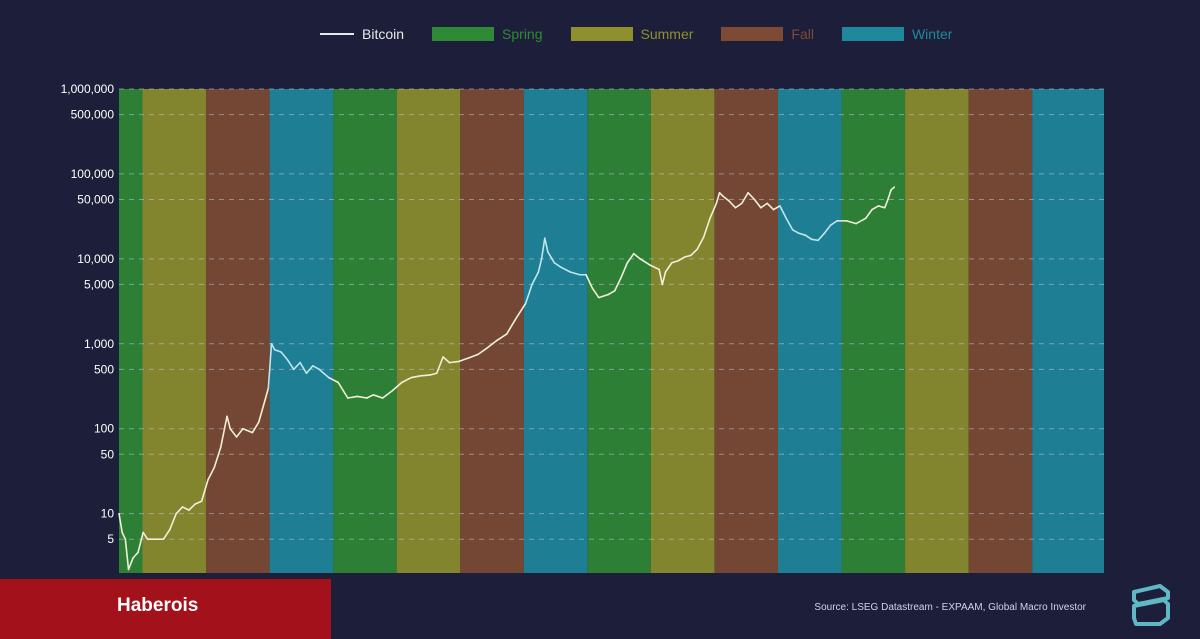 The image size is (1200, 639). Describe the element at coordinates (463, 34) in the screenshot. I see `spring-swatch` at that location.